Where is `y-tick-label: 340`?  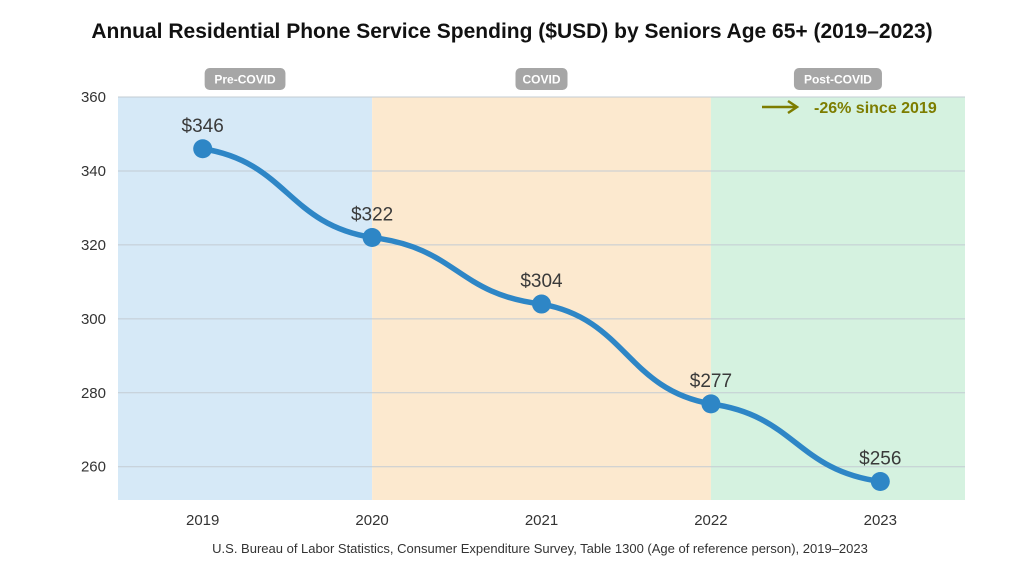 y-tick-label: 340 is located at coordinates (93, 171).